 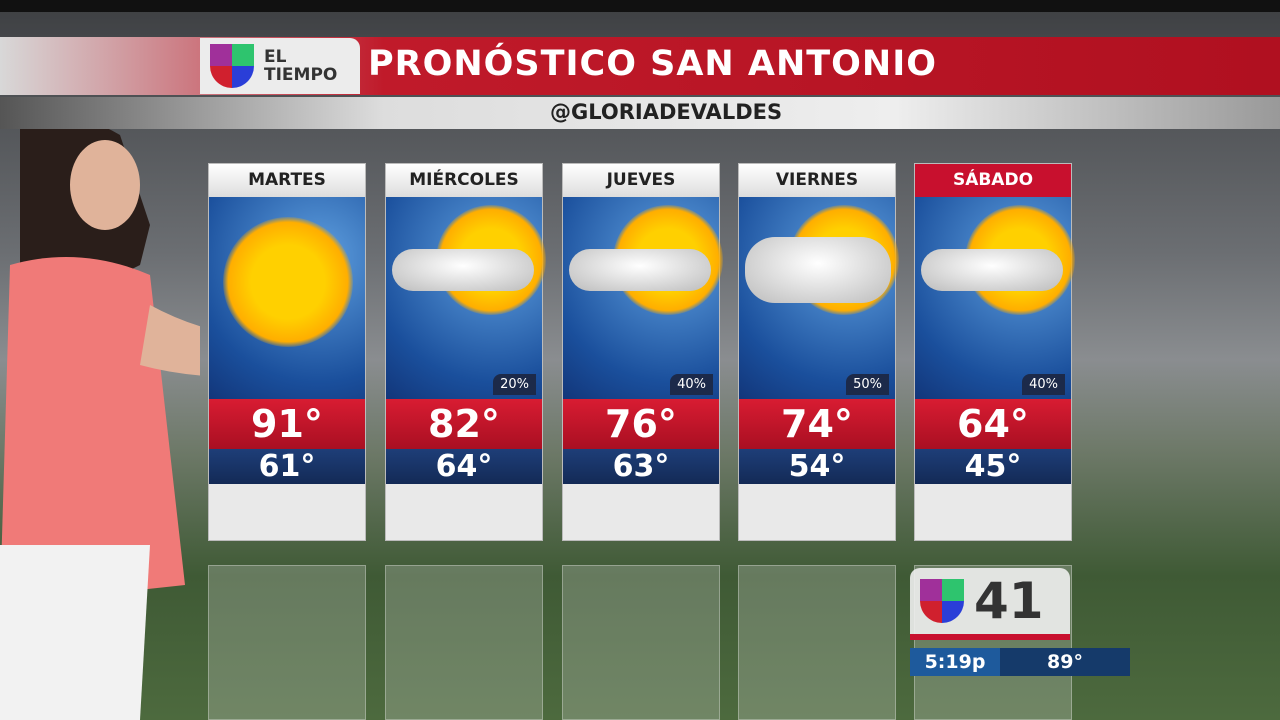 What do you see at coordinates (955, 662) in the screenshot?
I see `current-time: 5:19p` at bounding box center [955, 662].